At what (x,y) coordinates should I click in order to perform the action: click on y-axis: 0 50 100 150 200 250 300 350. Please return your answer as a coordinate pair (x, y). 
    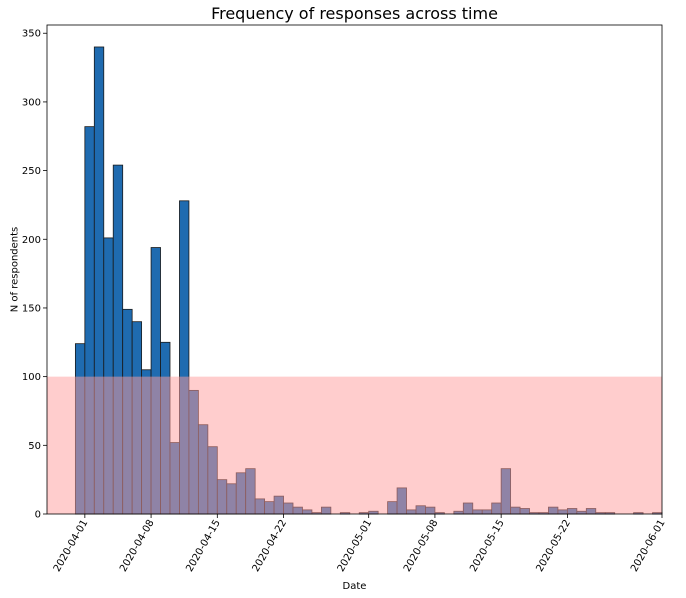
    Looking at the image, I should click on (34, 275).